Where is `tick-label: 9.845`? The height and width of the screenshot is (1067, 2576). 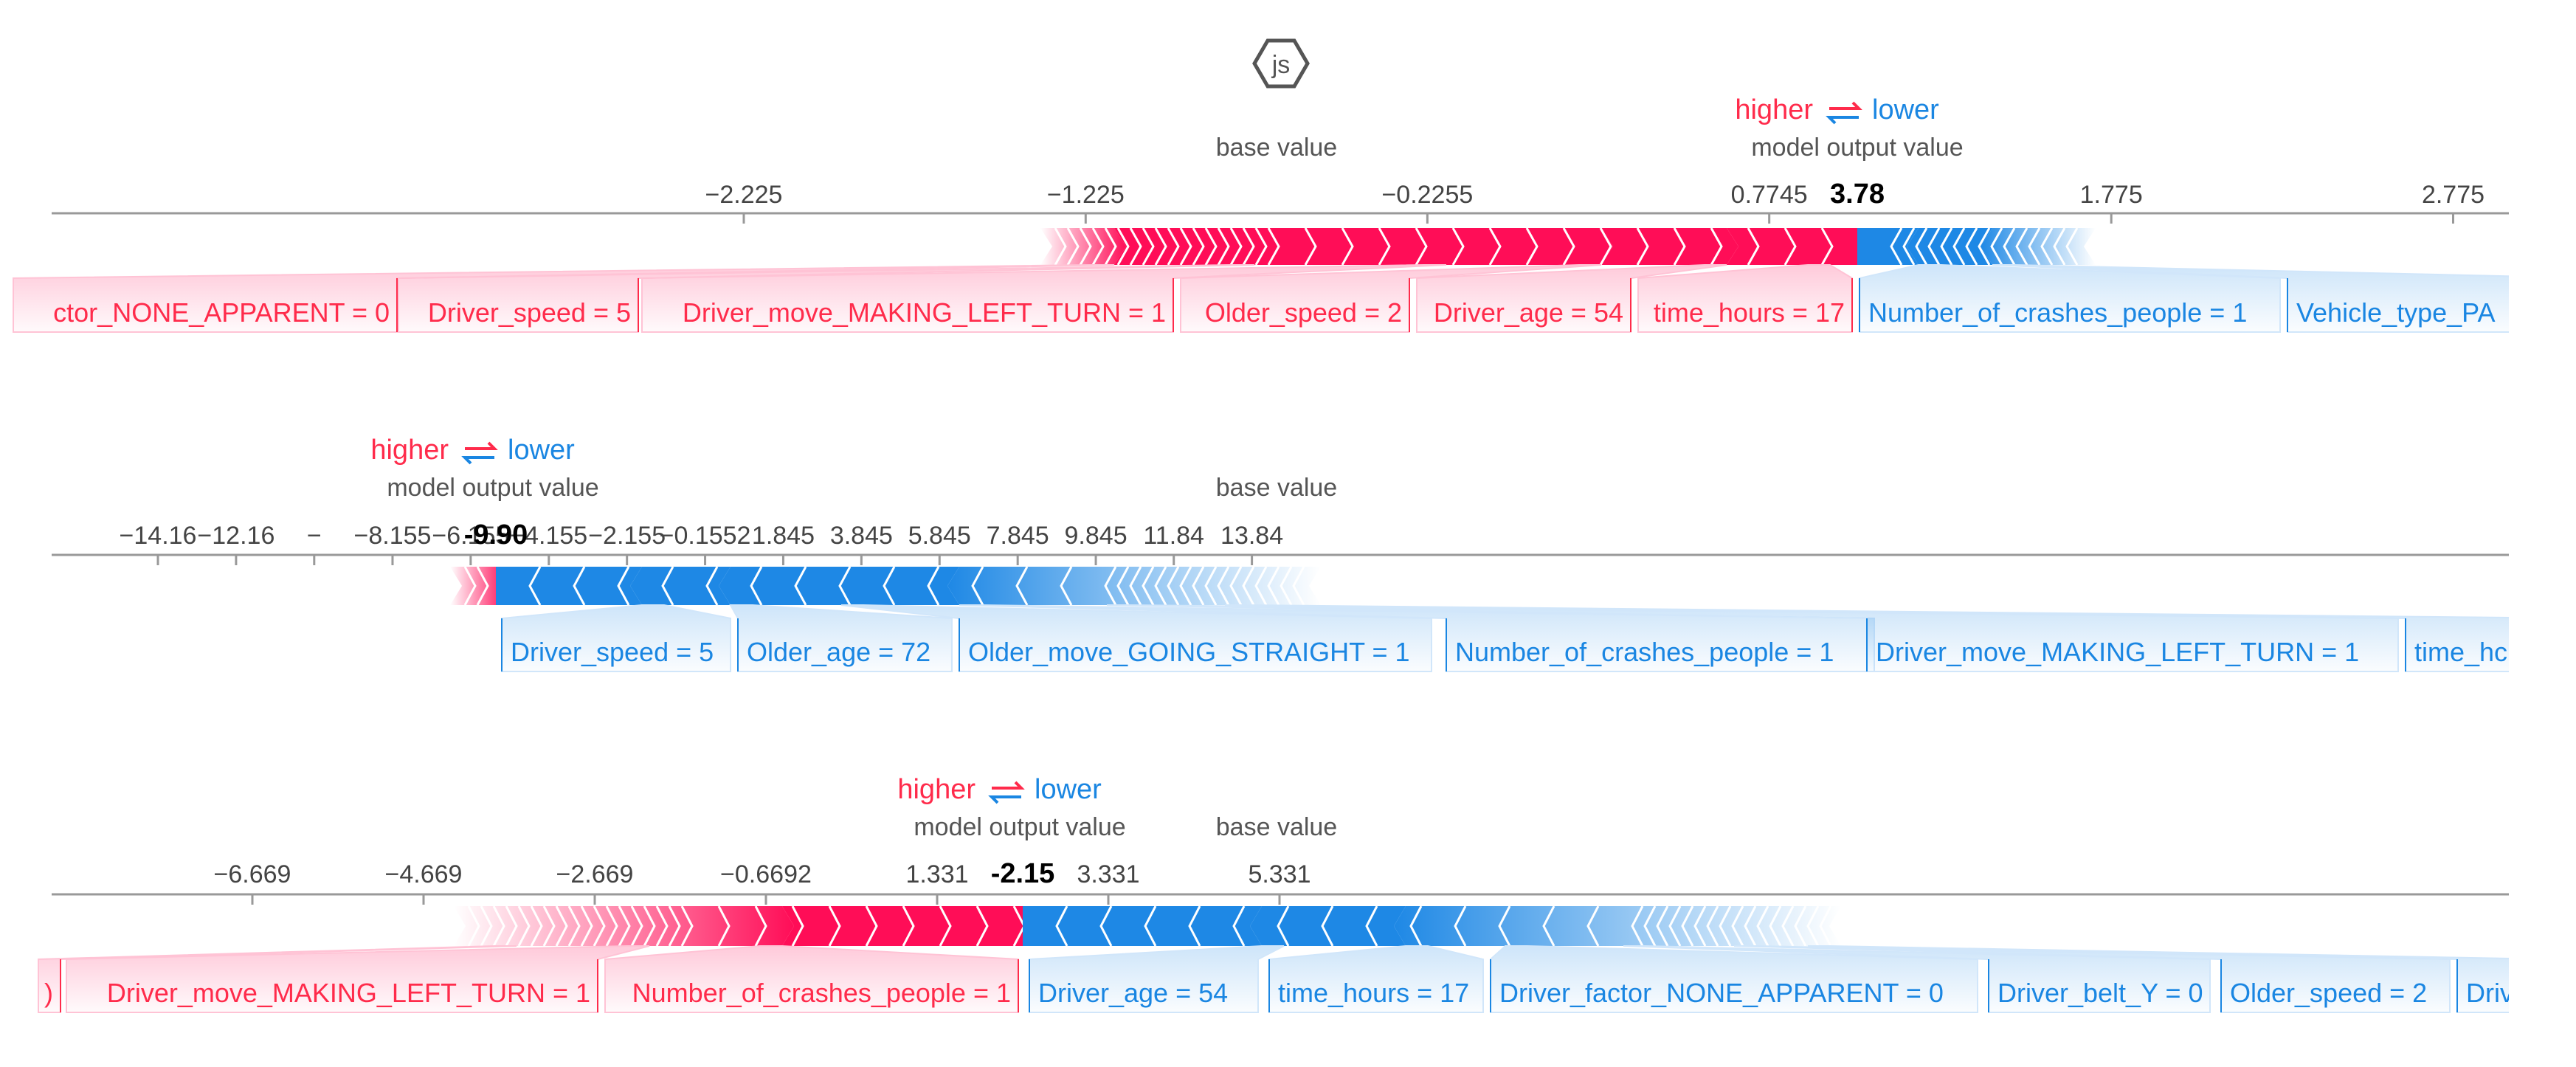
tick-label: 9.845 is located at coordinates (1096, 536).